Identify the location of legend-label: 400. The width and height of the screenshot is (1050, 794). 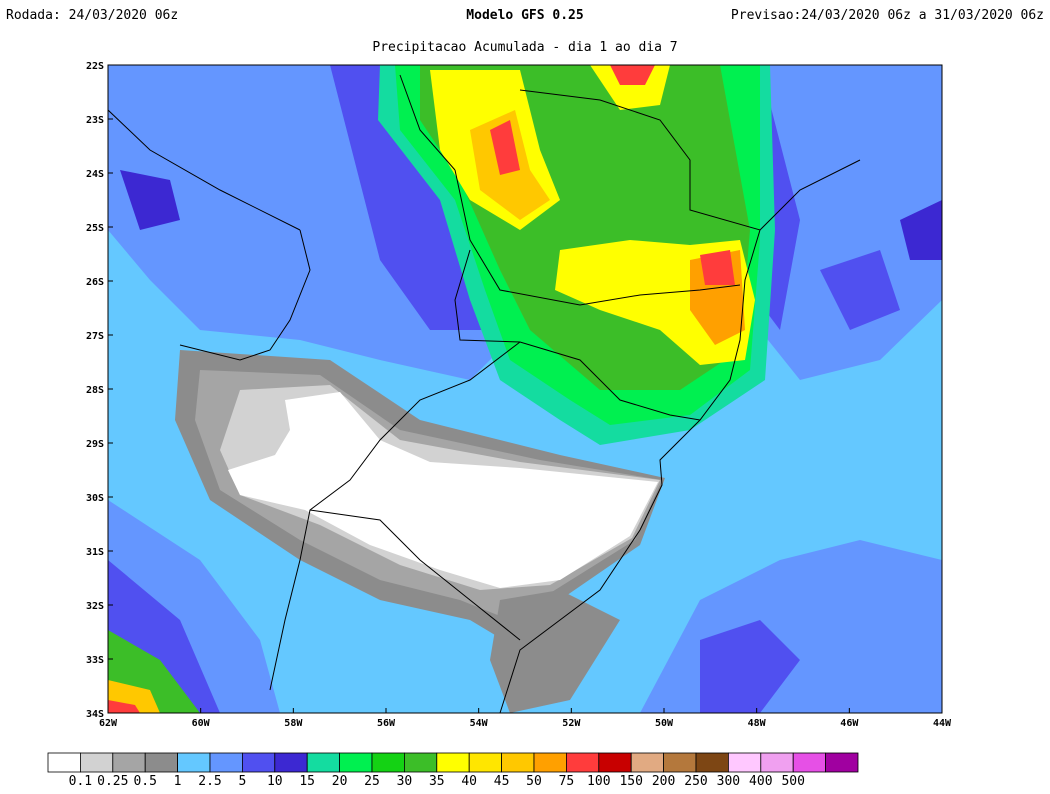
(760, 781).